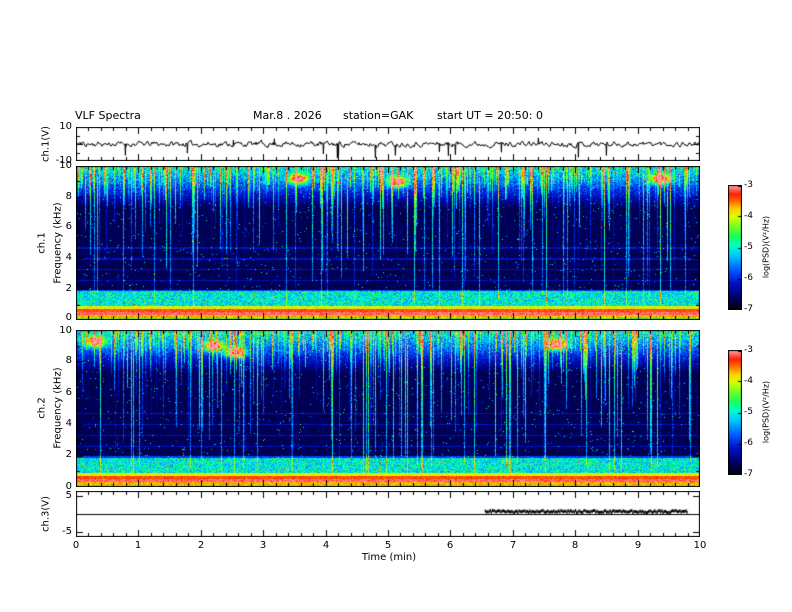  Describe the element at coordinates (46, 144) in the screenshot. I see `ch1-voltage-axis-label: ch.1(V)` at that location.